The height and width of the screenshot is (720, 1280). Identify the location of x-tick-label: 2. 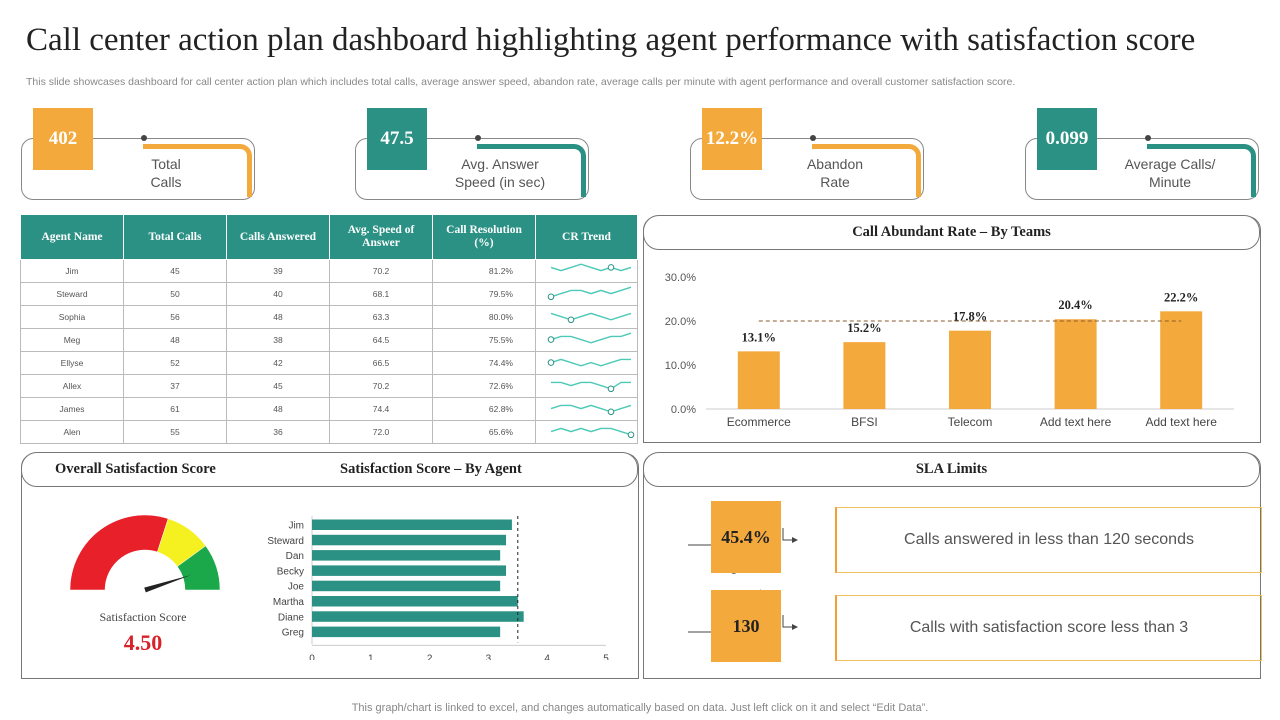
(430, 656).